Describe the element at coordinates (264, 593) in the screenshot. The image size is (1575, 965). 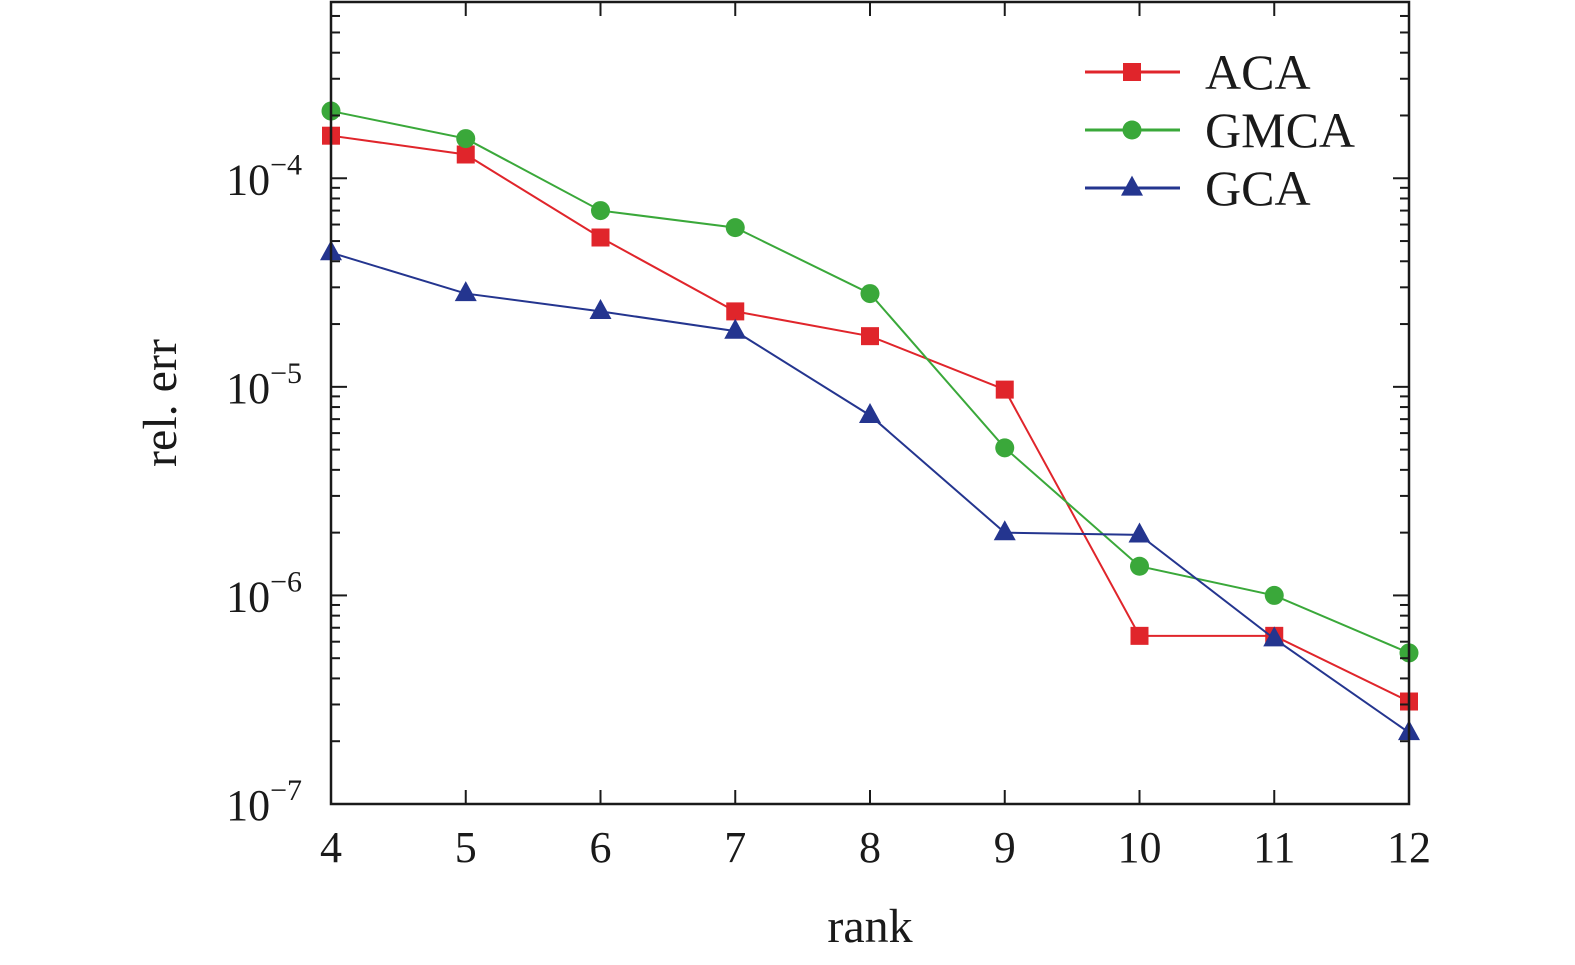
I see `y-tick-label: 10⁻⁶` at that location.